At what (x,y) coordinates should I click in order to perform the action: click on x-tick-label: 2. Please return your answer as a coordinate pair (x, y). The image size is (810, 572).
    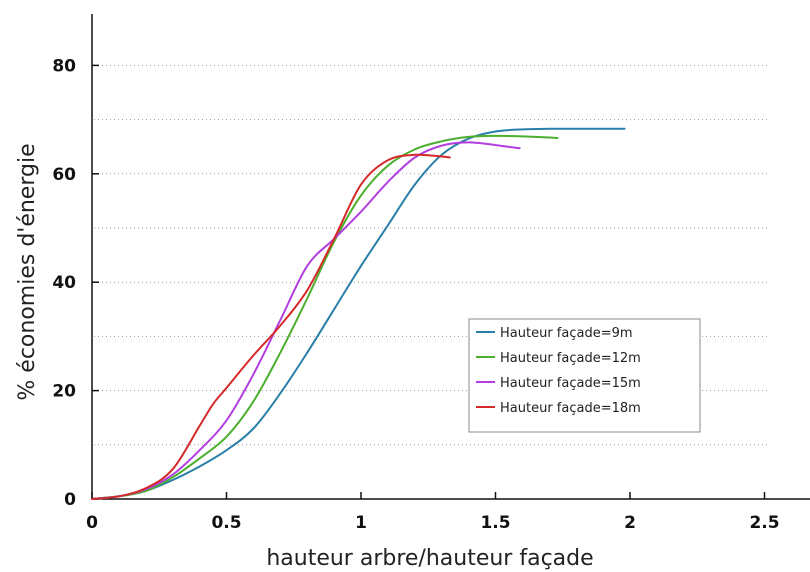
    Looking at the image, I should click on (630, 523).